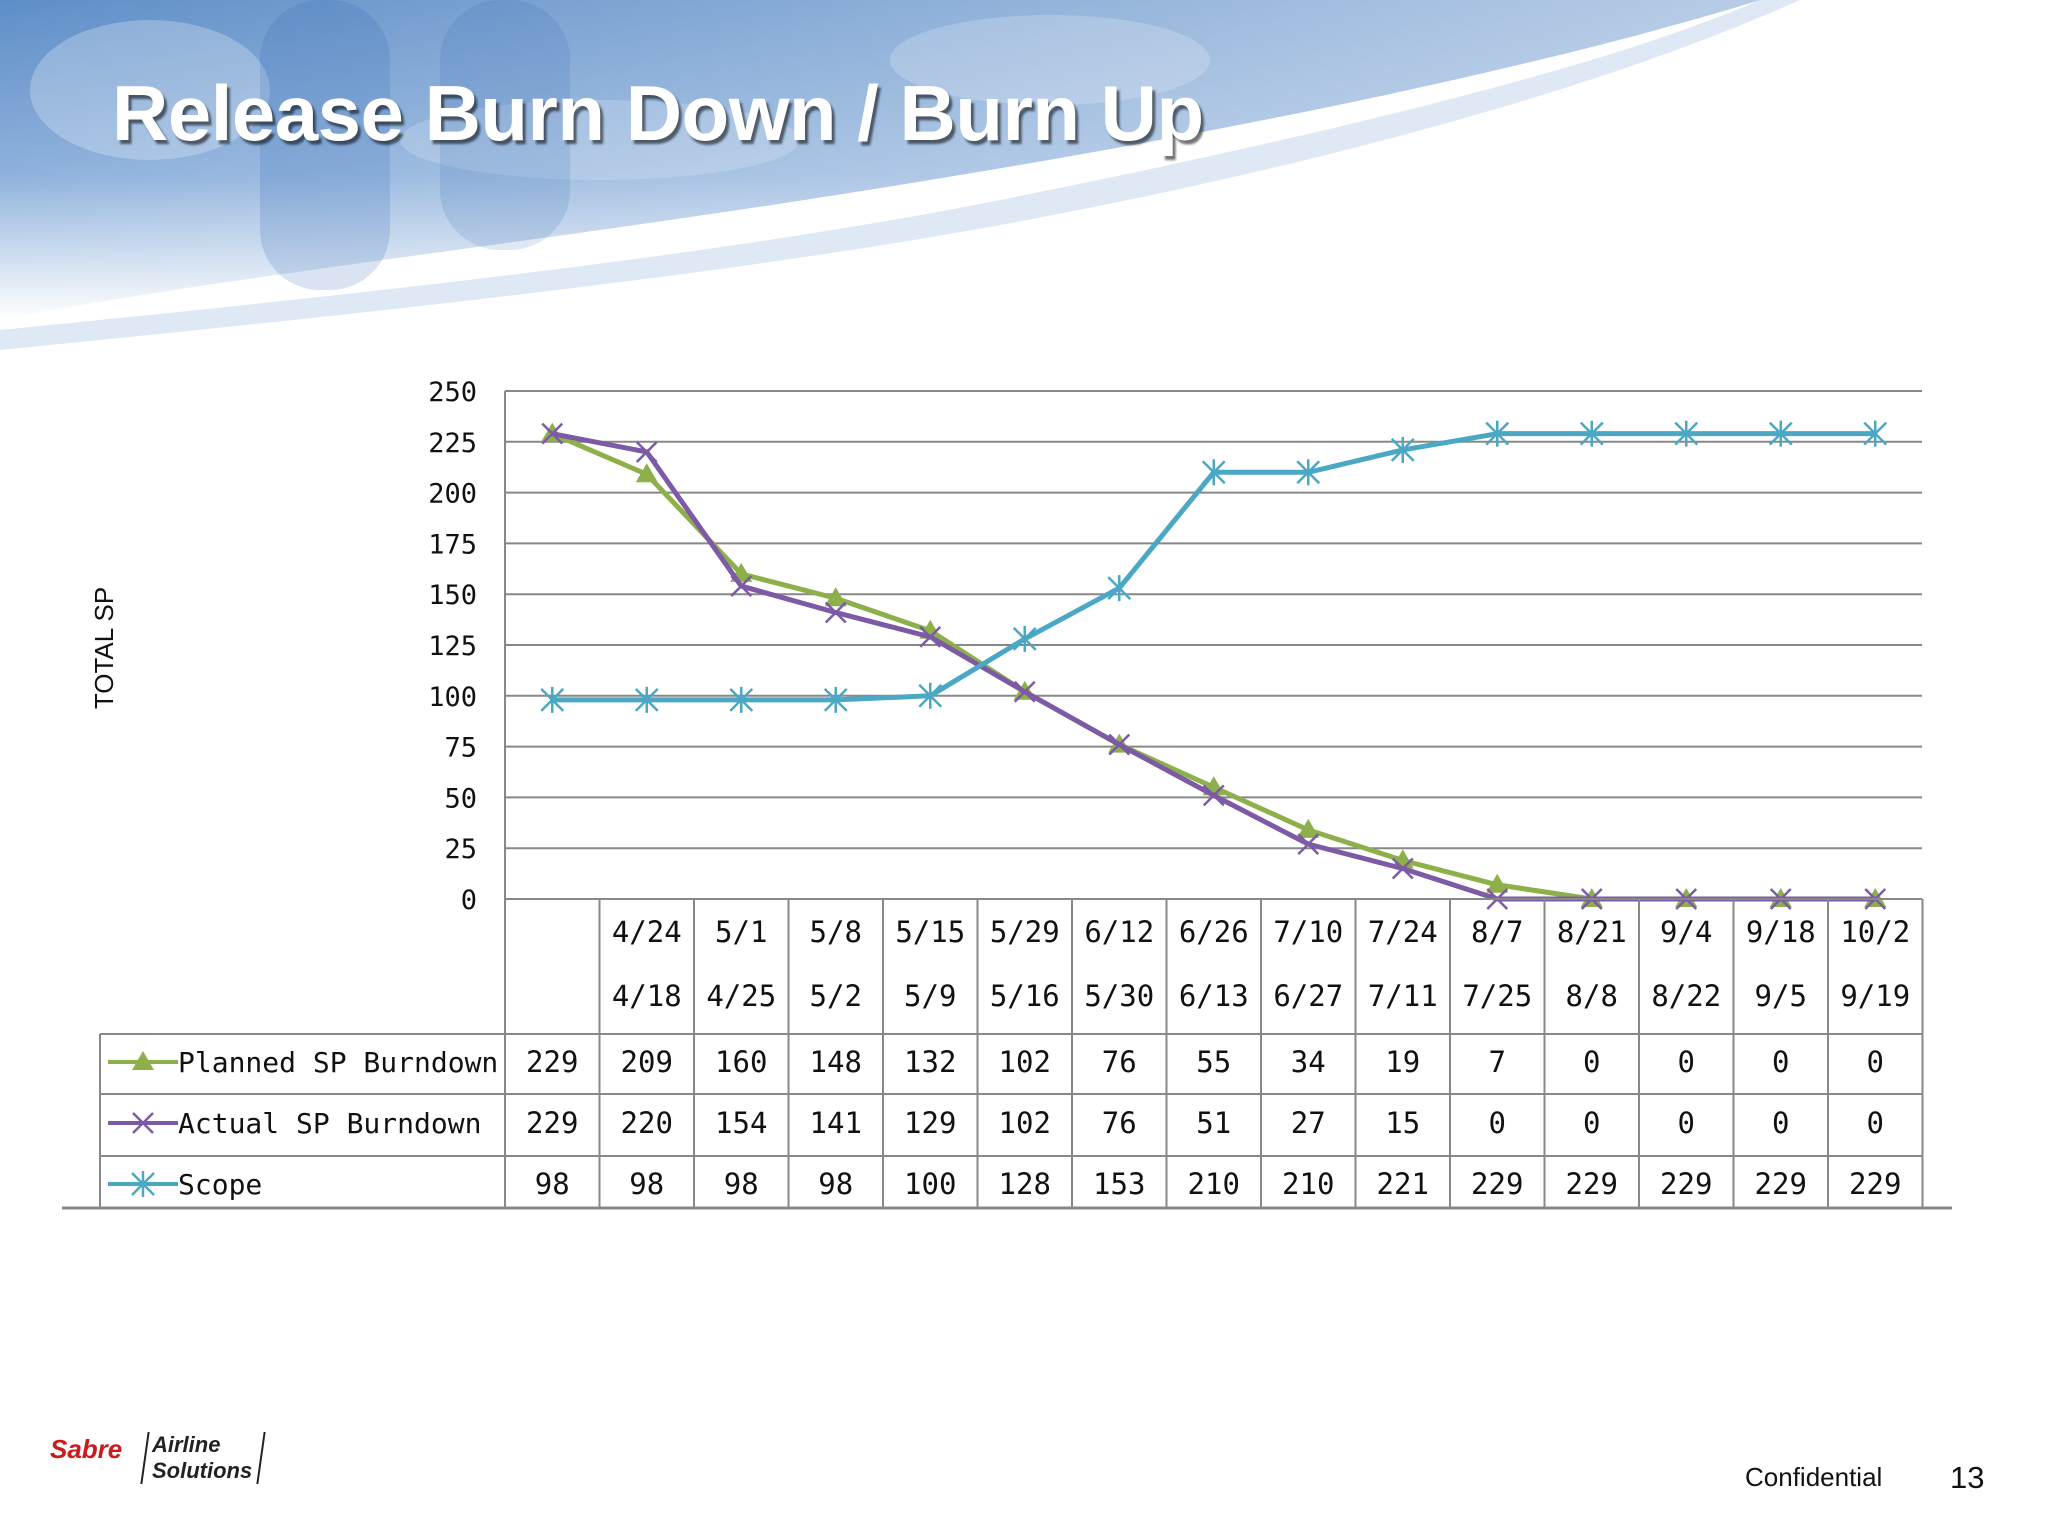 The height and width of the screenshot is (1536, 2048). I want to click on table-cell-value: 27, so click(1308, 1123).